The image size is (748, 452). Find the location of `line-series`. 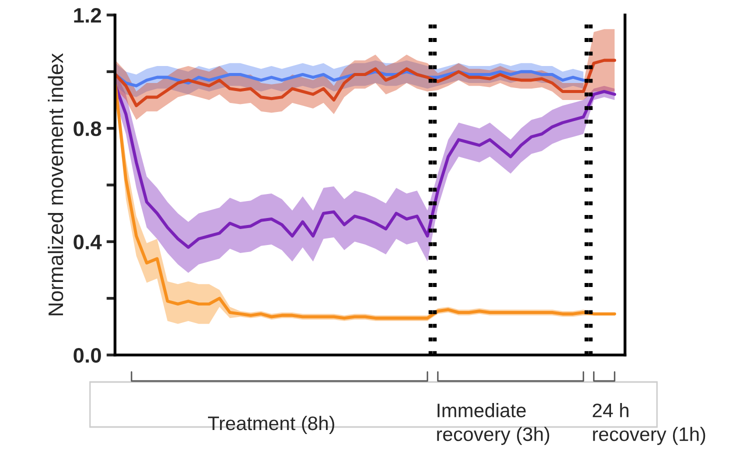

line-series is located at coordinates (365, 83).